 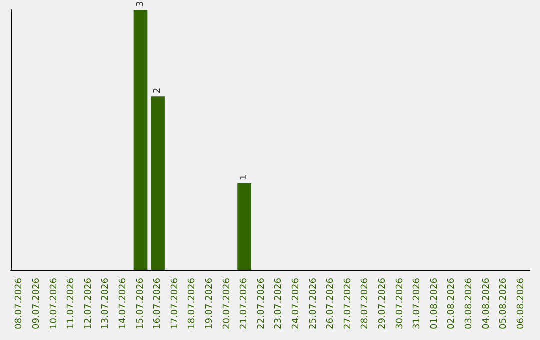 What do you see at coordinates (37, 304) in the screenshot?
I see `x-tick-label: 09.07.2026` at bounding box center [37, 304].